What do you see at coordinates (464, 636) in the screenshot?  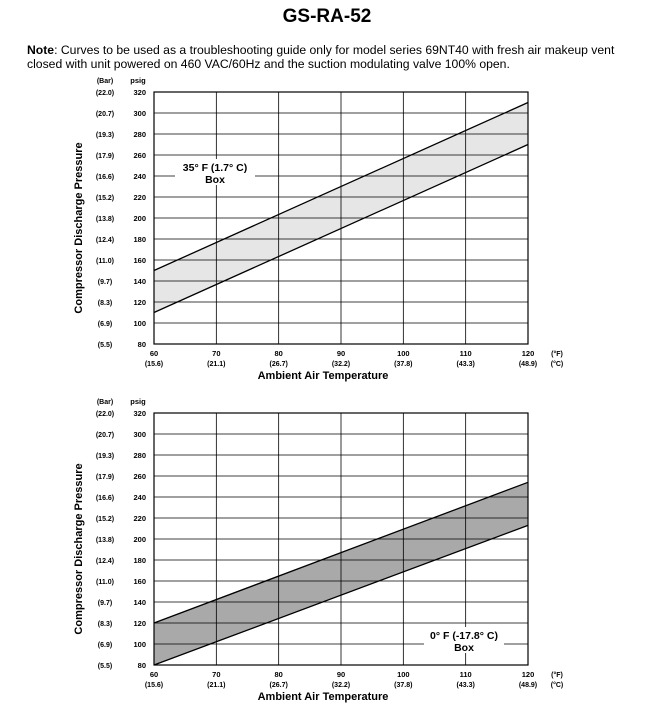 I see `annotation-line1: 0° F (-17.8° C)` at bounding box center [464, 636].